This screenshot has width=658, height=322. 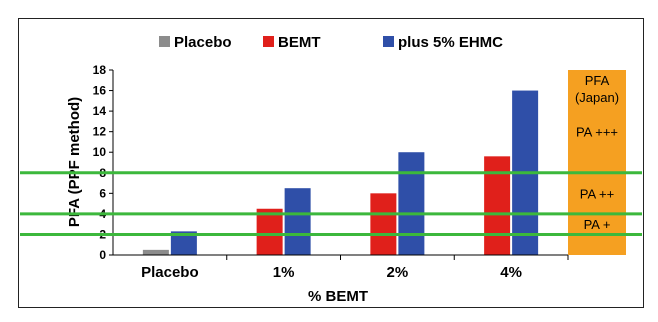 I want to click on panel-title: PFA, so click(x=597, y=80).